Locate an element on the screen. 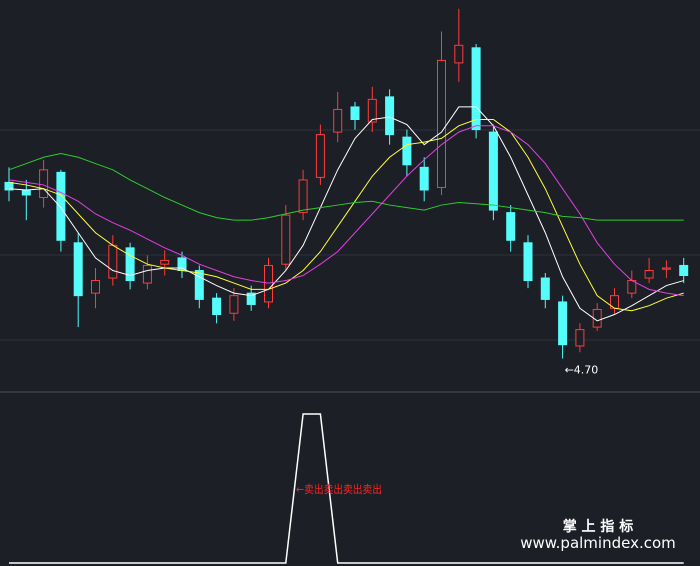 The height and width of the screenshot is (566, 700). low-marker: ←4.70 is located at coordinates (582, 370).